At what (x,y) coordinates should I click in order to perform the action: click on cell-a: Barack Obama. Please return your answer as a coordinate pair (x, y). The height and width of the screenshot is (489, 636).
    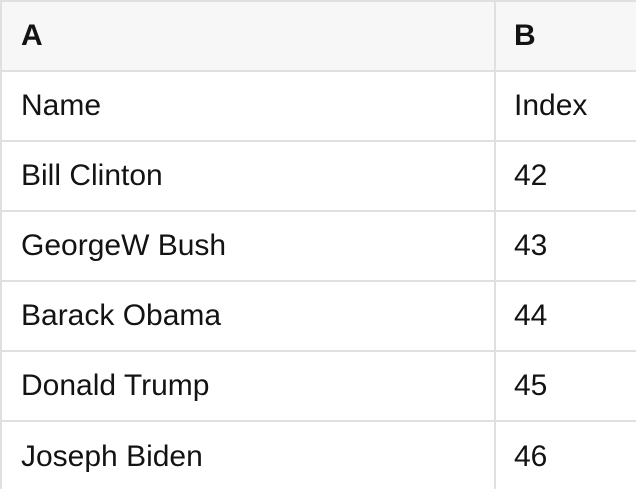
    Looking at the image, I should click on (249, 316).